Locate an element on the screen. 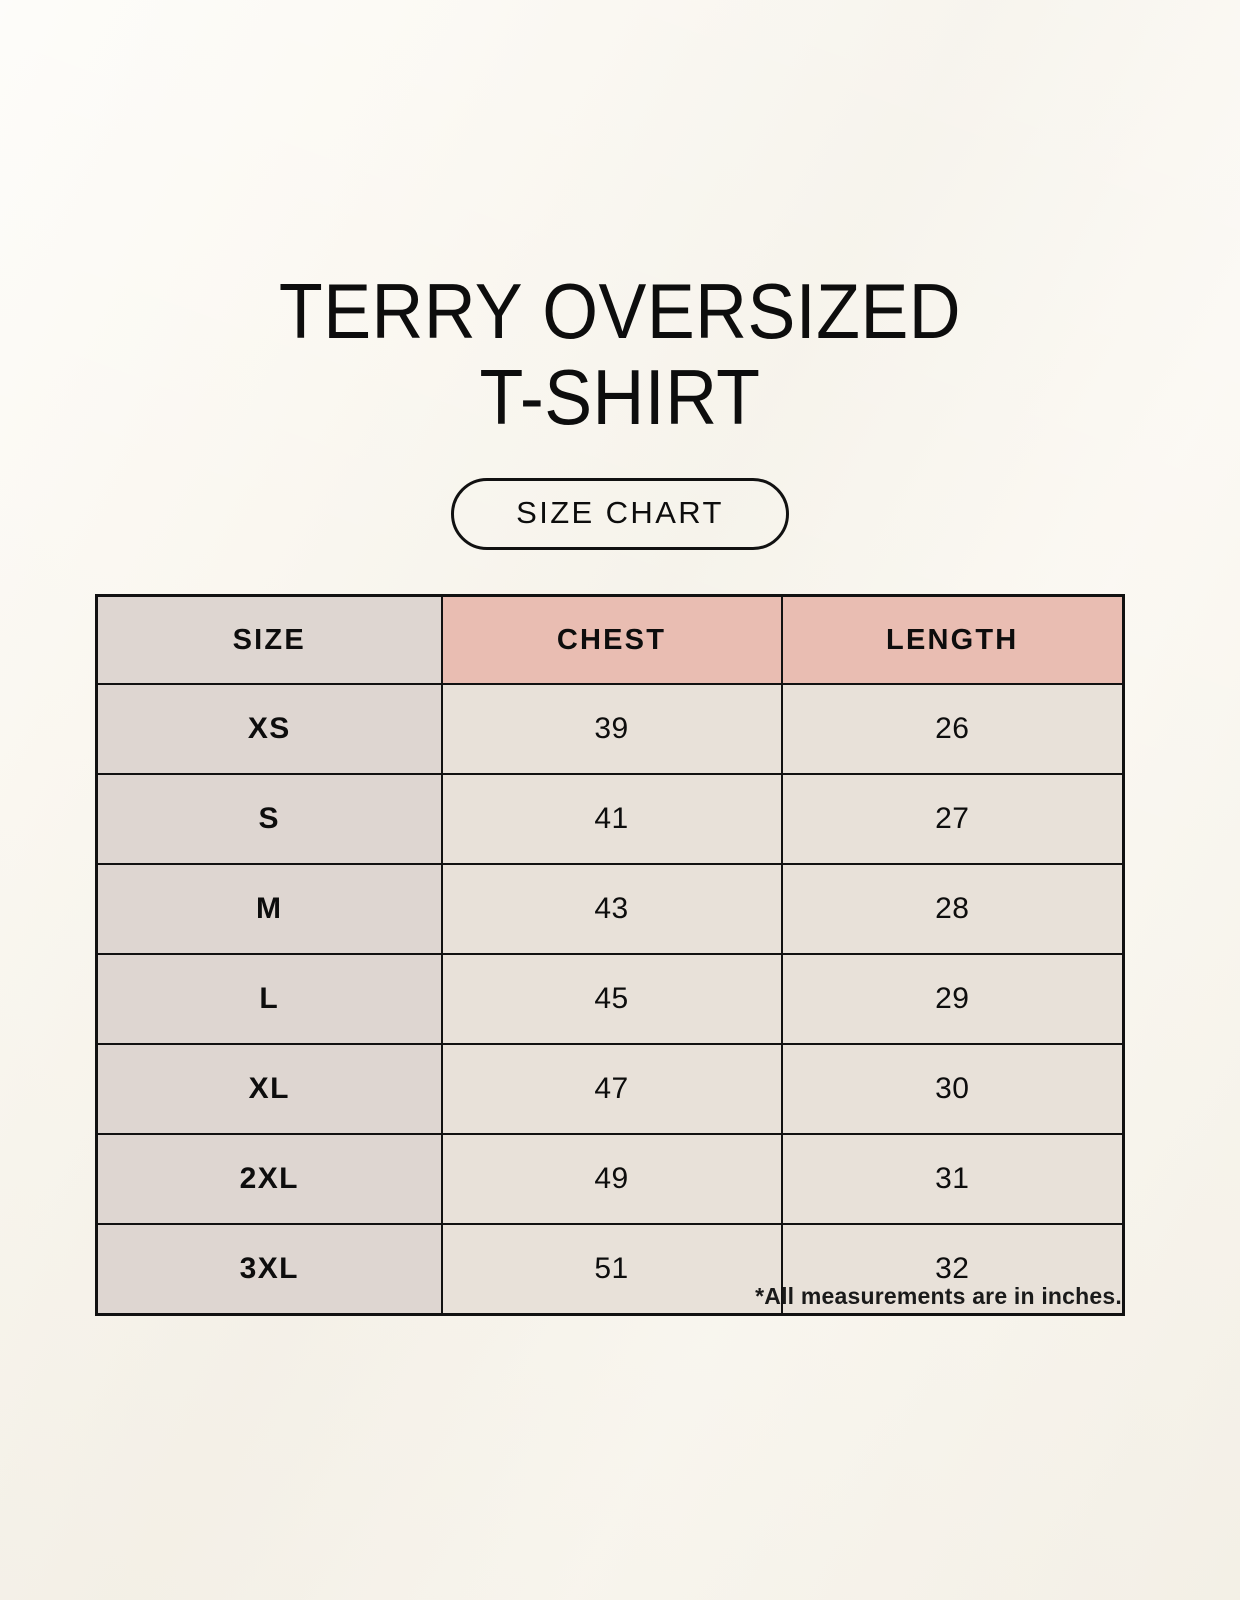 Image resolution: width=1240 pixels, height=1600 pixels. cell-size: 3XL is located at coordinates (269, 1269).